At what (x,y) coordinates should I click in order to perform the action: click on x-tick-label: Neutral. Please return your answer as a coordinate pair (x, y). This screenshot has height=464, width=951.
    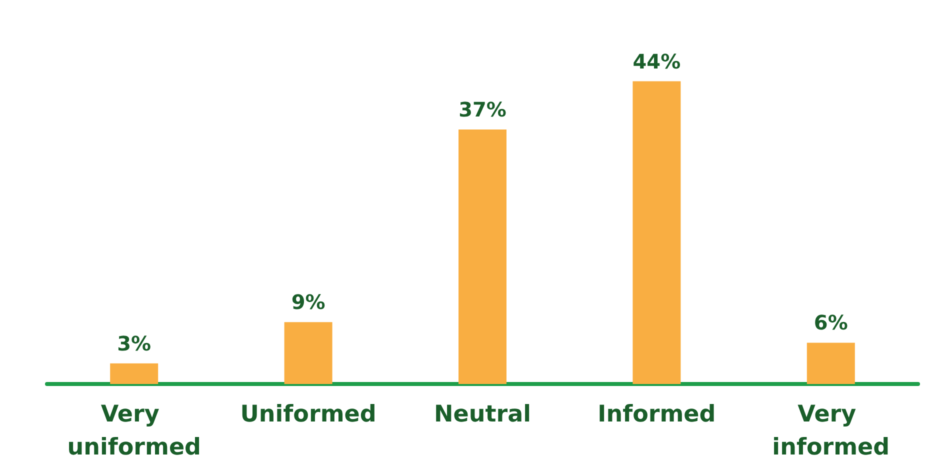
    Looking at the image, I should click on (482, 415).